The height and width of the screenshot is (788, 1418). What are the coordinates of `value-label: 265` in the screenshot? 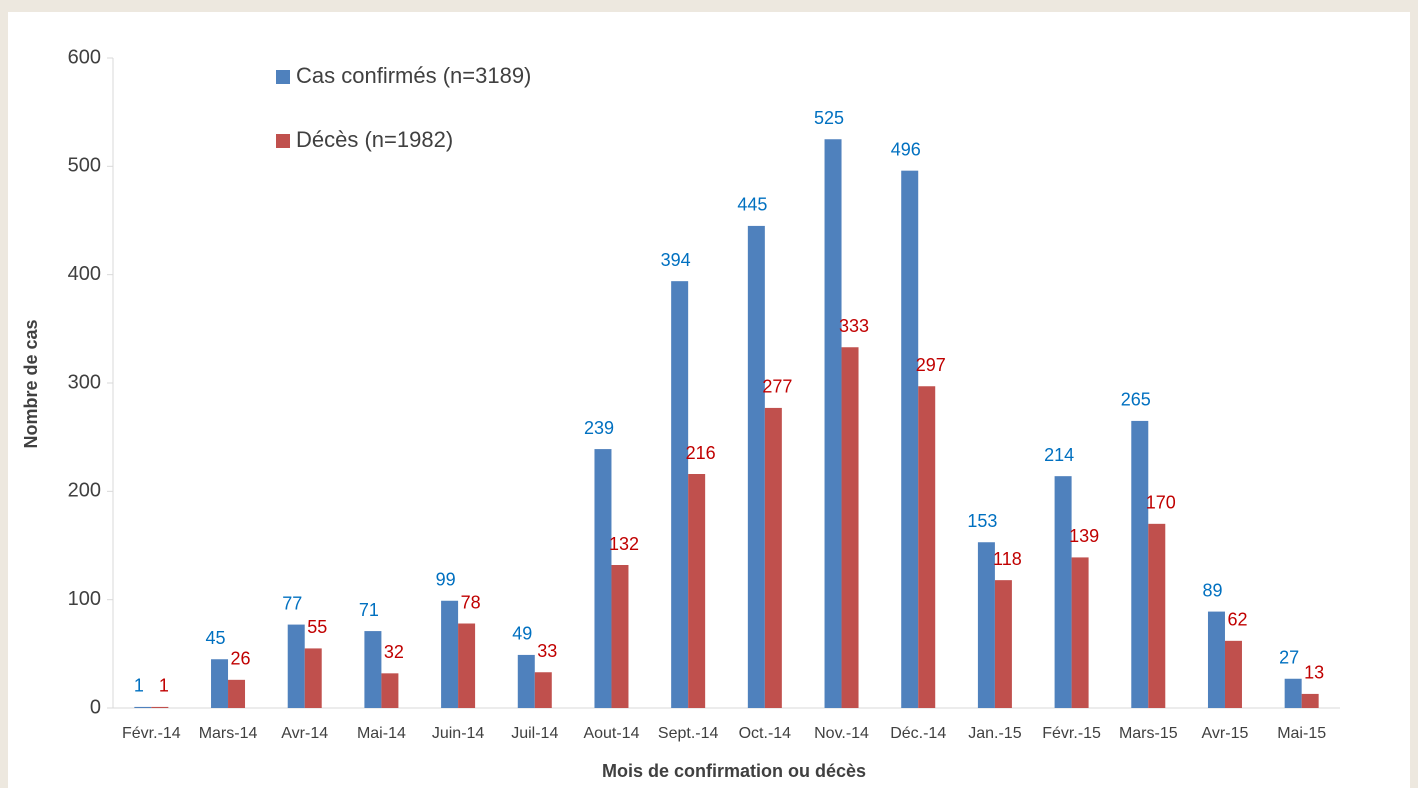 It's located at (1136, 400).